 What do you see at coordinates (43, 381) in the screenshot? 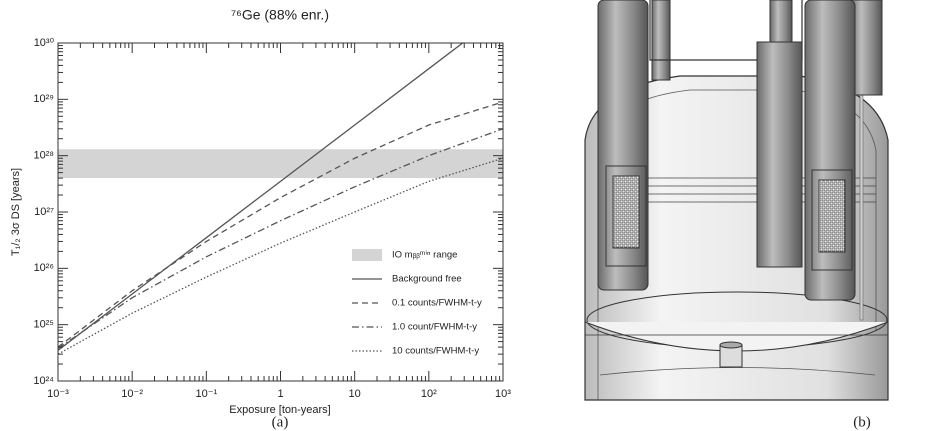
I see `y-tick-label: 10²⁴` at bounding box center [43, 381].